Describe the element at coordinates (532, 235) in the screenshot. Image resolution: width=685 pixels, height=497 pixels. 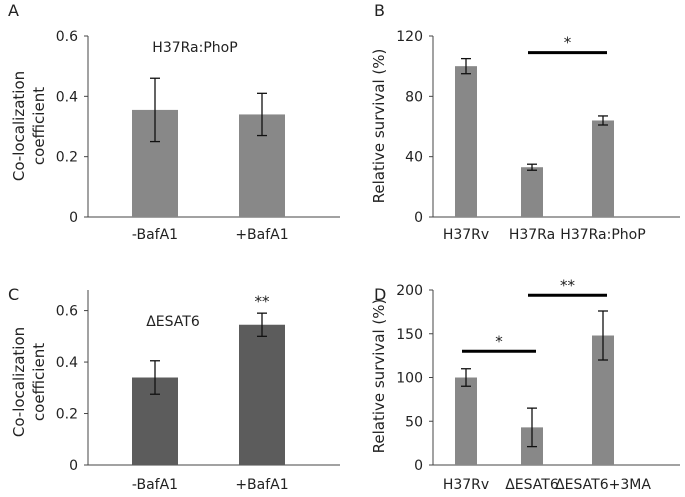
I see `x-tick-label: H37Ra` at that location.